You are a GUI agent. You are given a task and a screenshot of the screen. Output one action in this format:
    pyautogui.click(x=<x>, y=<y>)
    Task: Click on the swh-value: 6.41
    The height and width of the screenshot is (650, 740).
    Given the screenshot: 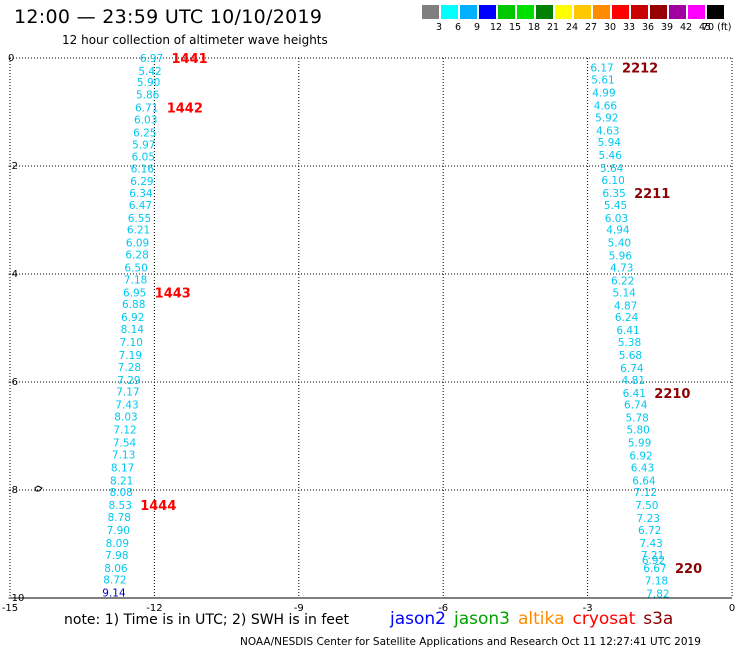 What is the action you would take?
    pyautogui.click(x=634, y=394)
    